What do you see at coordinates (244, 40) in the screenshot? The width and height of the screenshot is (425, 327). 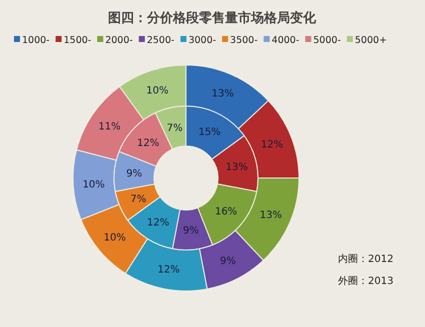 I see `legend-label: 3500-` at bounding box center [244, 40].